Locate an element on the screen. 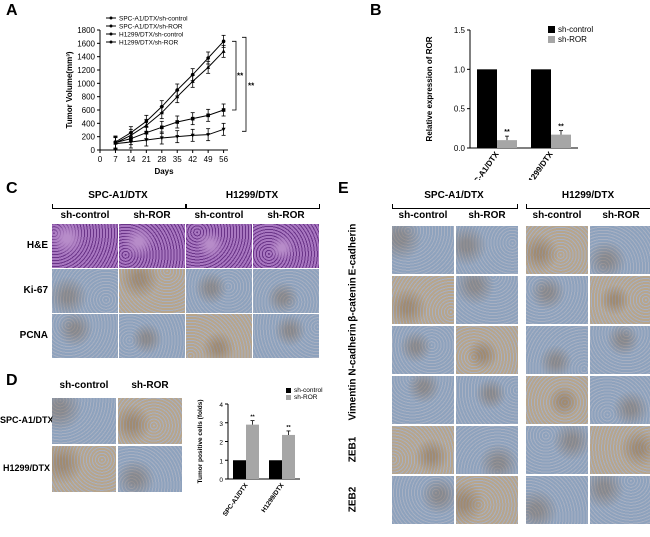  y-axis-label: Tumor Volume(mm³) is located at coordinates (69, 89).